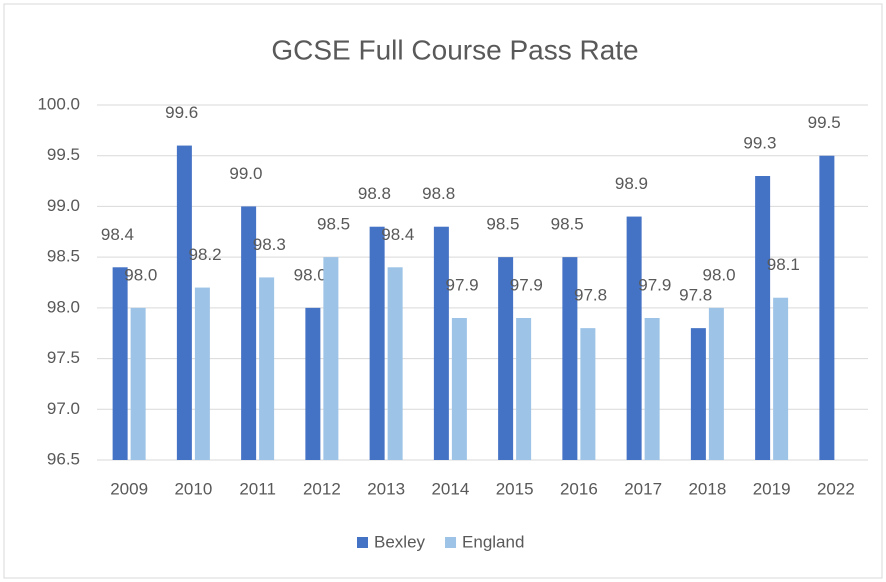 The image size is (886, 582). I want to click on y-tick-label: 98.5, so click(63, 256).